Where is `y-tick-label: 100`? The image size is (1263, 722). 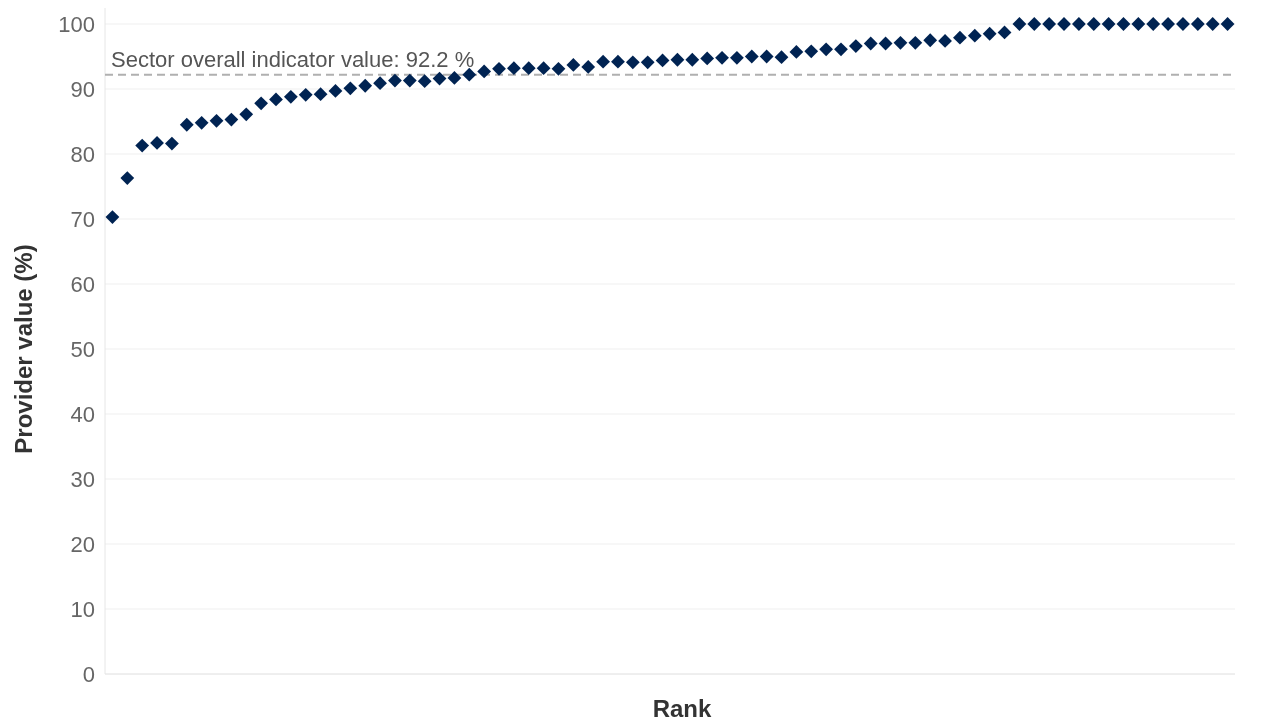 y-tick-label: 100 is located at coordinates (76, 24).